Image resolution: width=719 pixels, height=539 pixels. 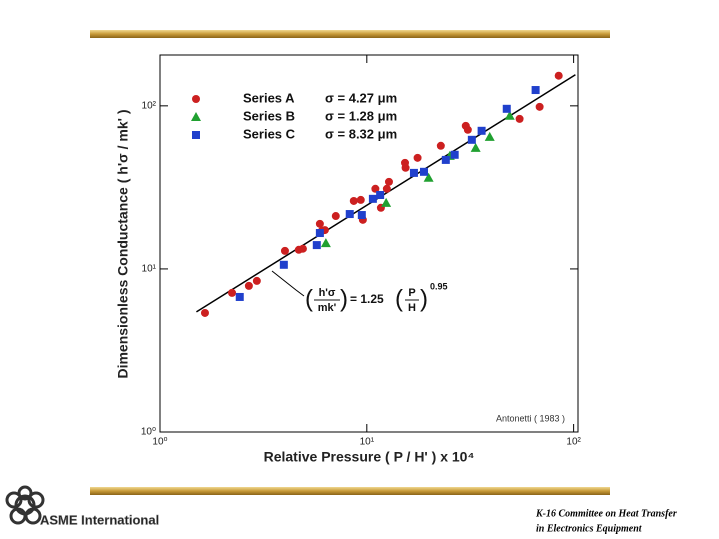 What do you see at coordinates (327, 308) in the screenshot?
I see `eq-lhs-den: mk'` at bounding box center [327, 308].